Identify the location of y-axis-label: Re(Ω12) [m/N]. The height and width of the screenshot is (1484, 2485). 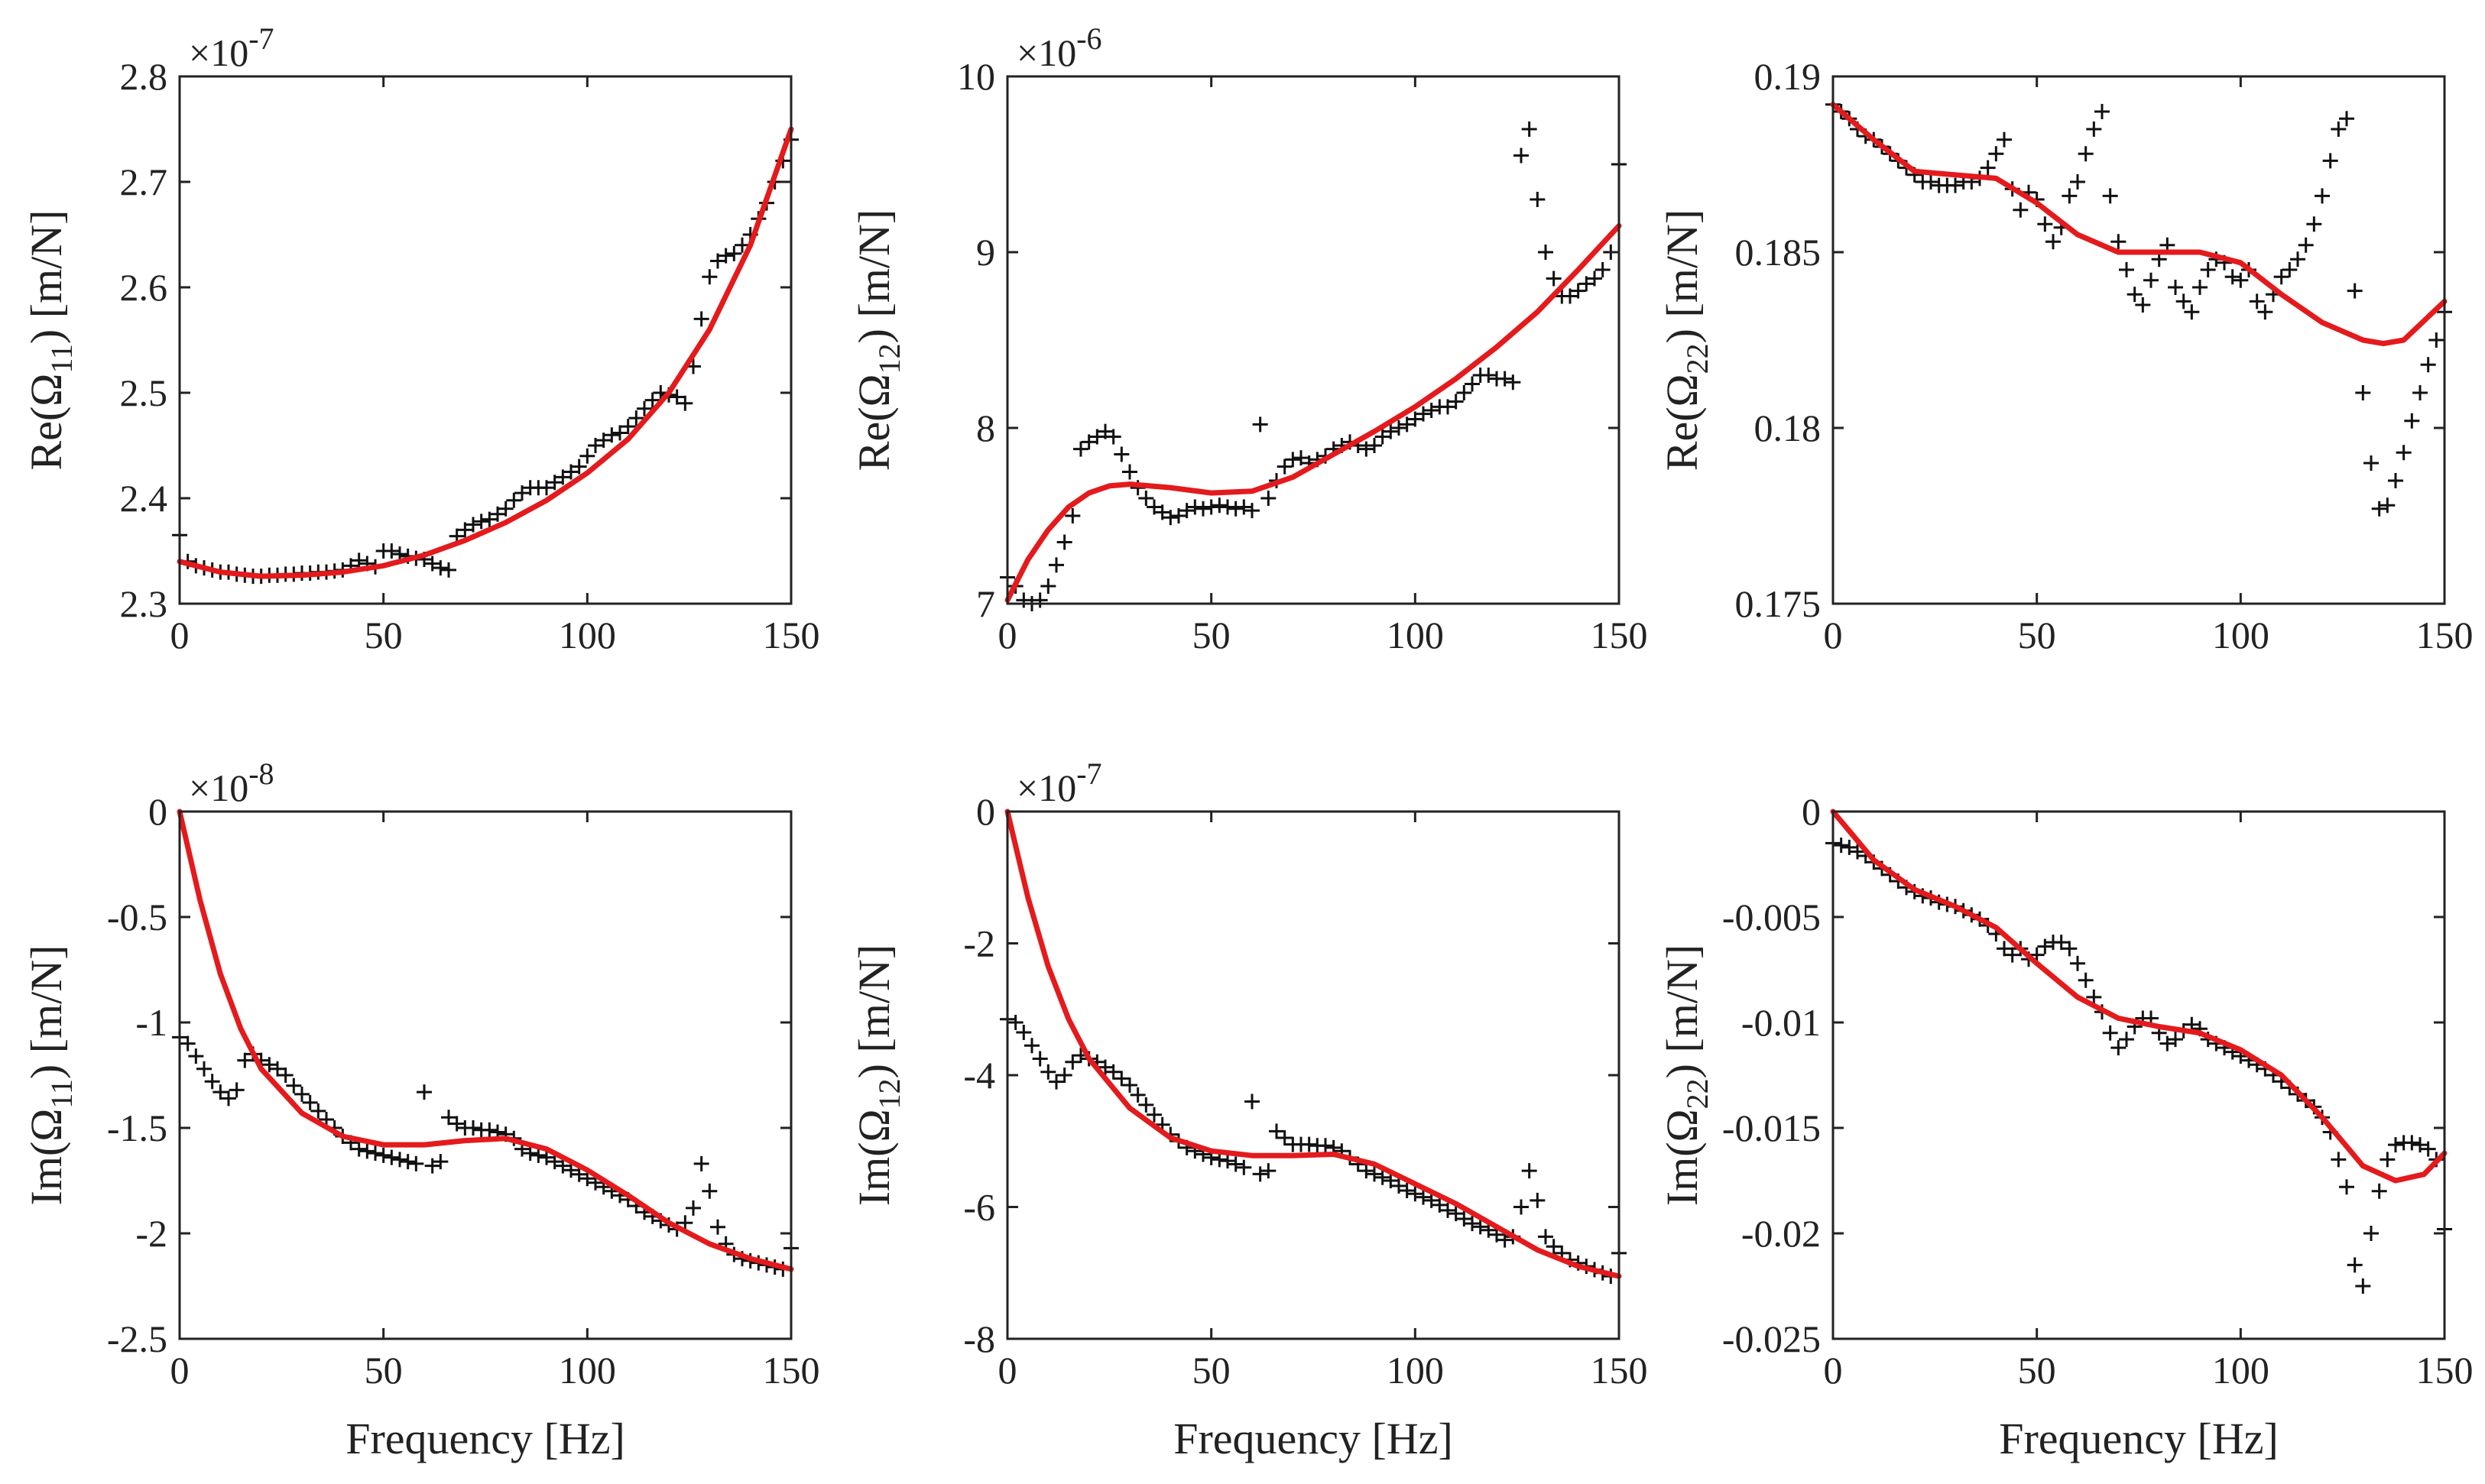
(878, 340).